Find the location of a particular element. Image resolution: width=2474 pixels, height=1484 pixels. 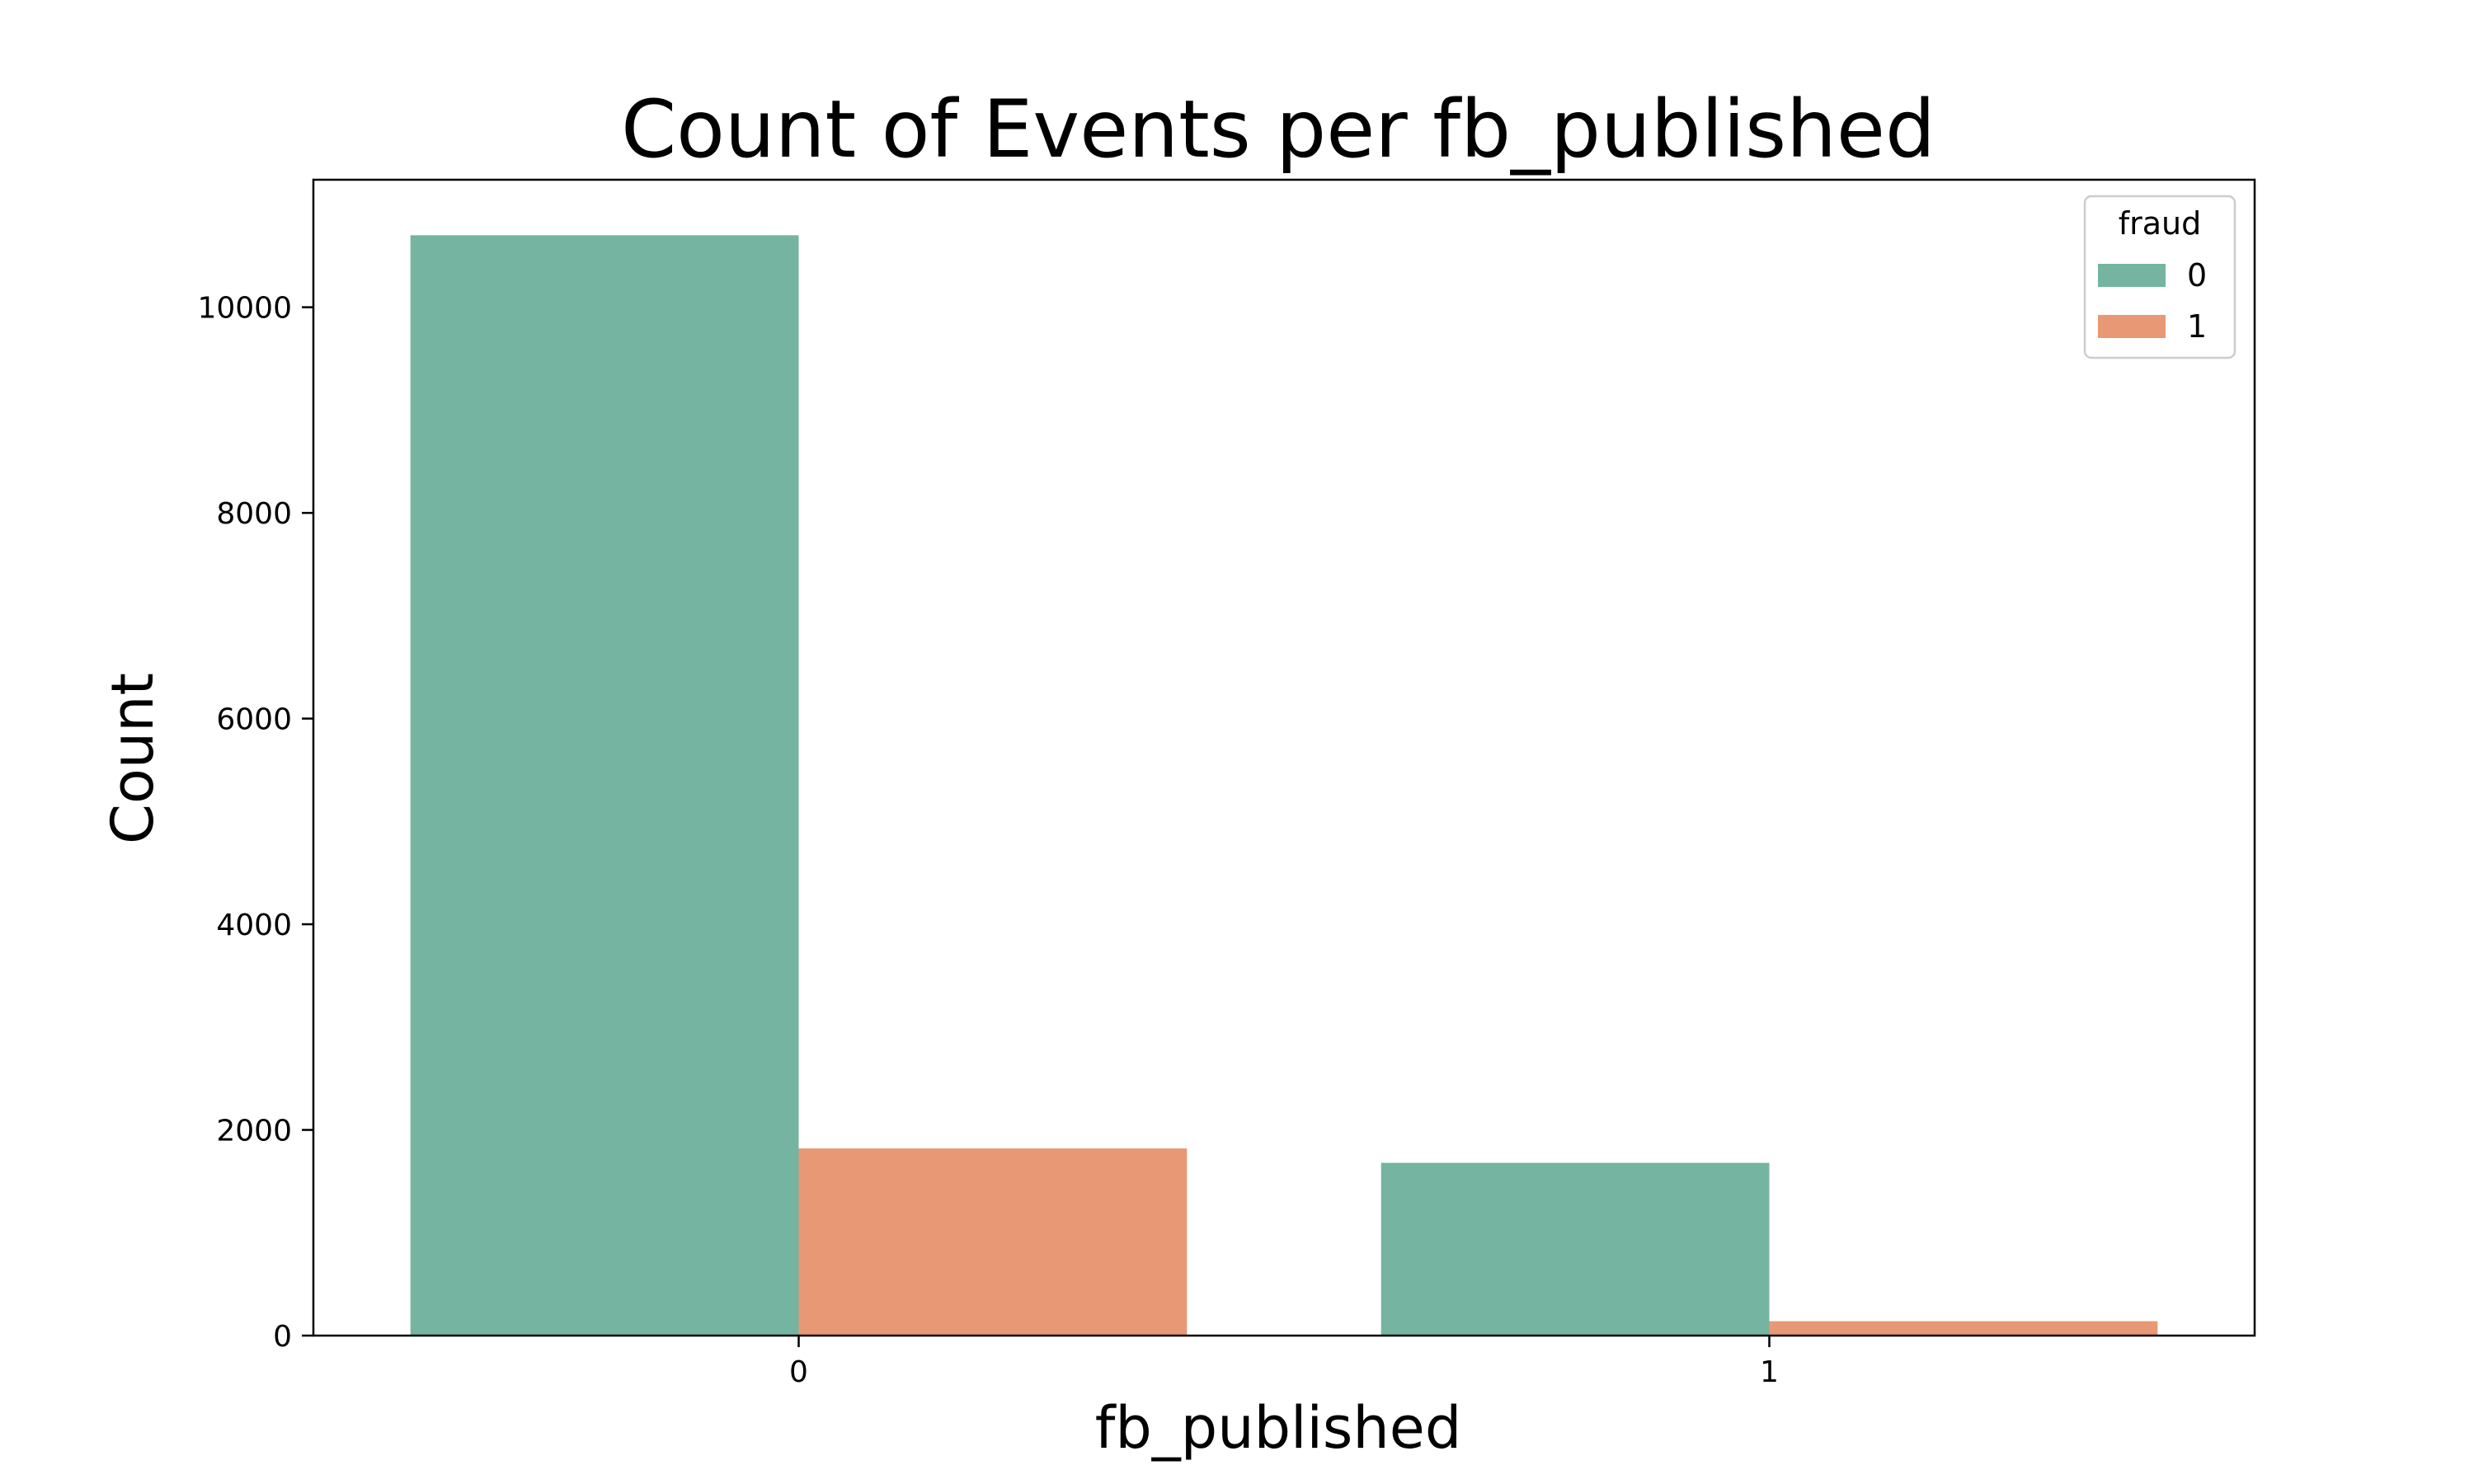

bar-fb1-fraud0 is located at coordinates (1575, 1249).